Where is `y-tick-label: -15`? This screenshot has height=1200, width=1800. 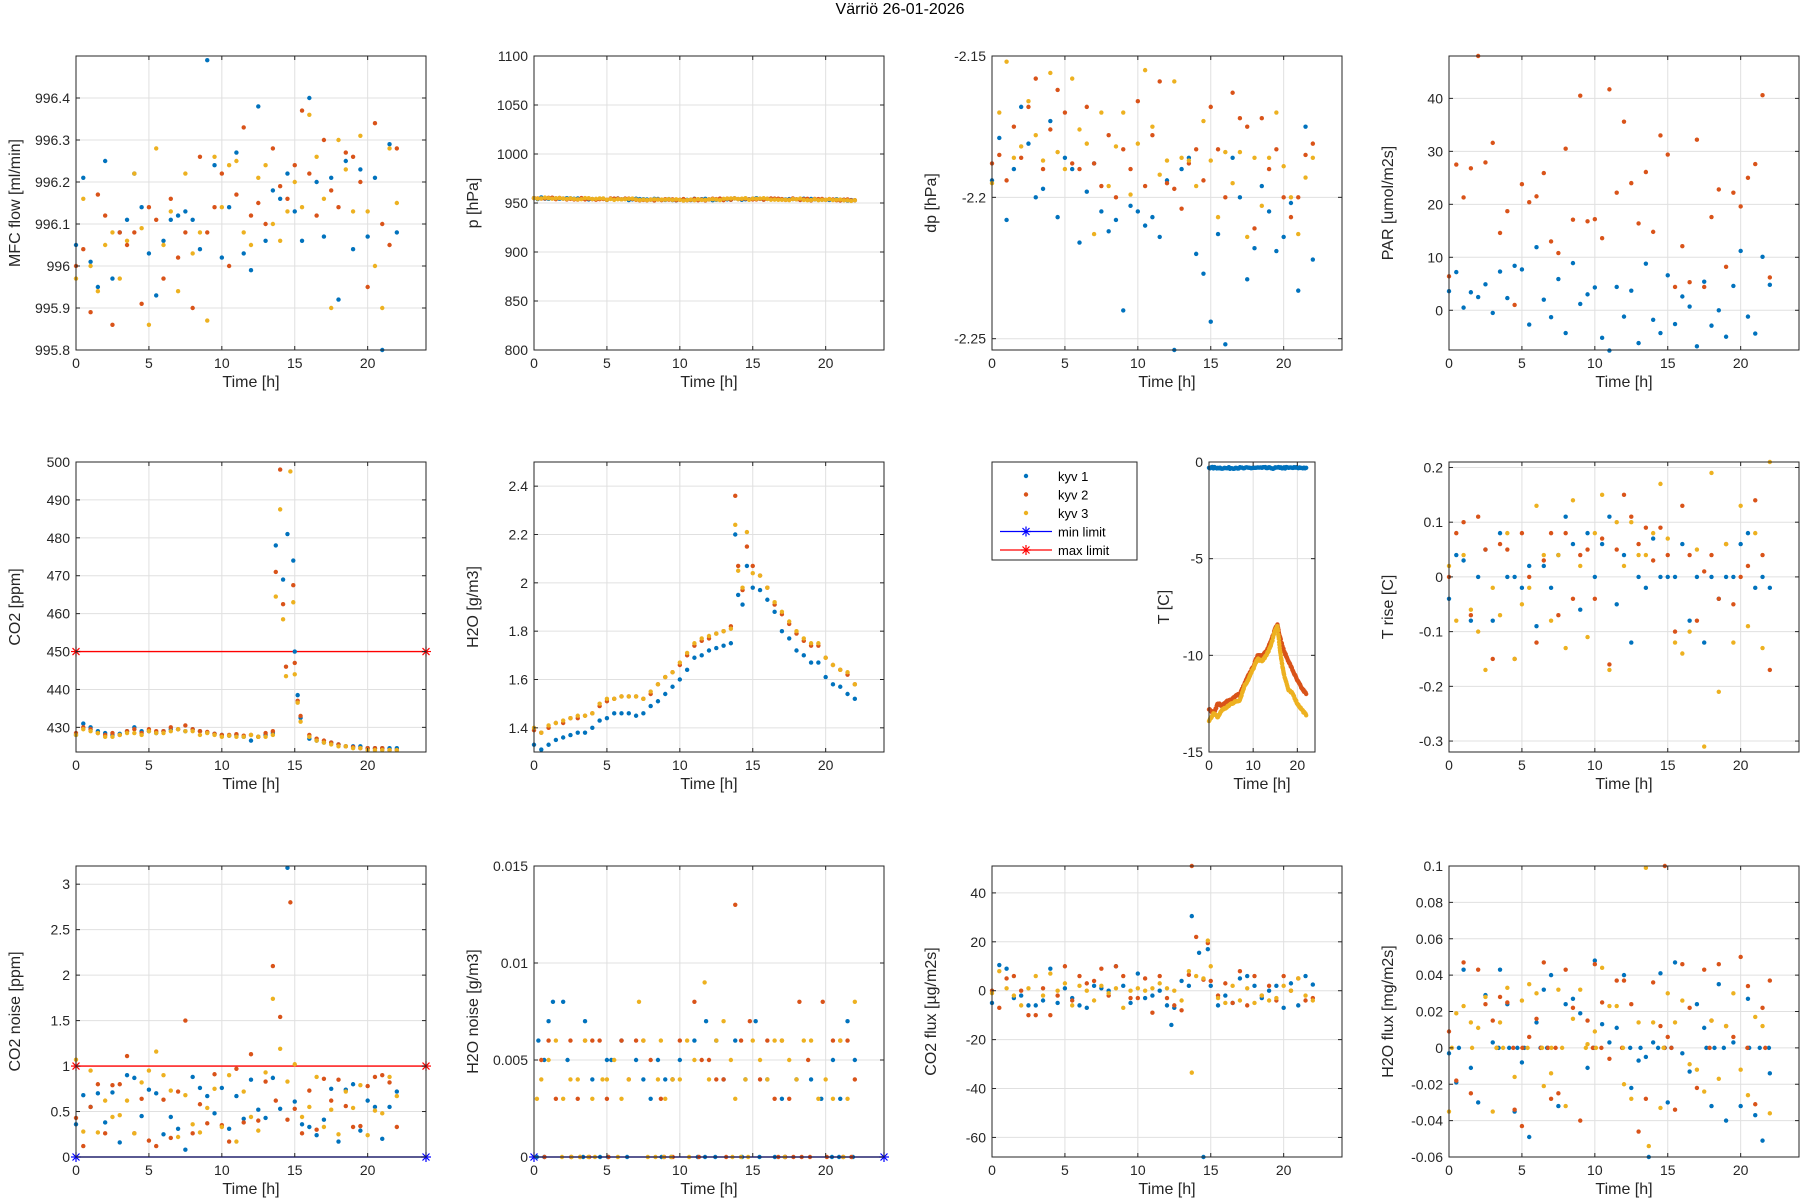 y-tick-label: -15 is located at coordinates (1193, 752).